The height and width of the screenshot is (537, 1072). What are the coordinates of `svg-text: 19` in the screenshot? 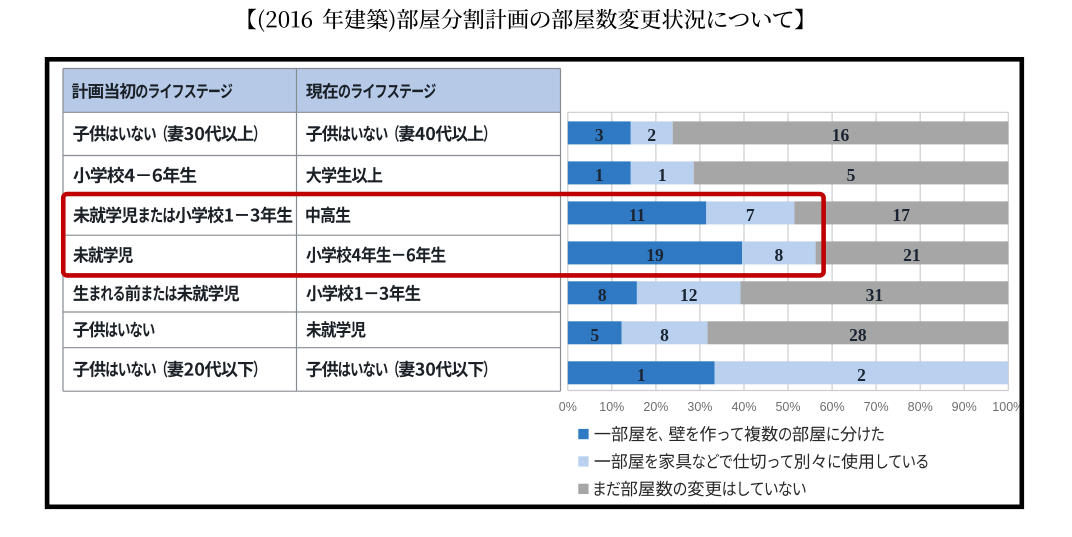 It's located at (655, 255).